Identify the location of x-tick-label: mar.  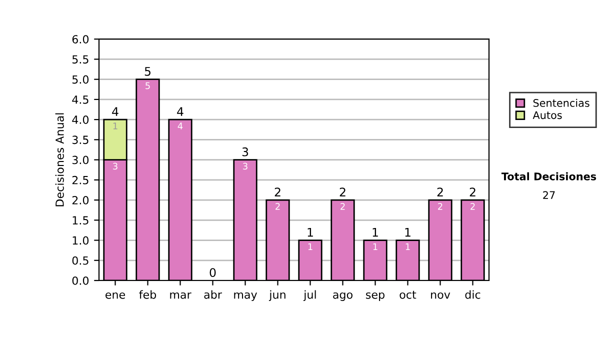
(181, 295).